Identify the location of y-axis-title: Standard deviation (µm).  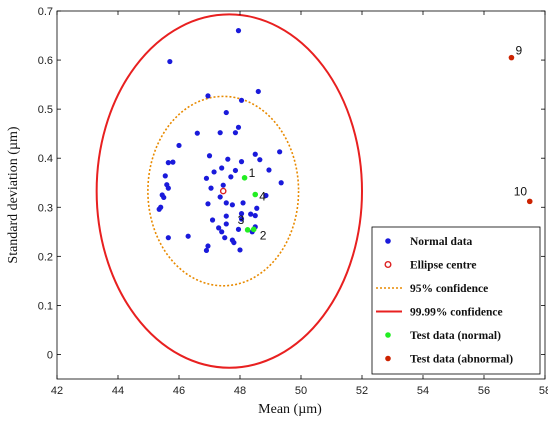
(13, 194).